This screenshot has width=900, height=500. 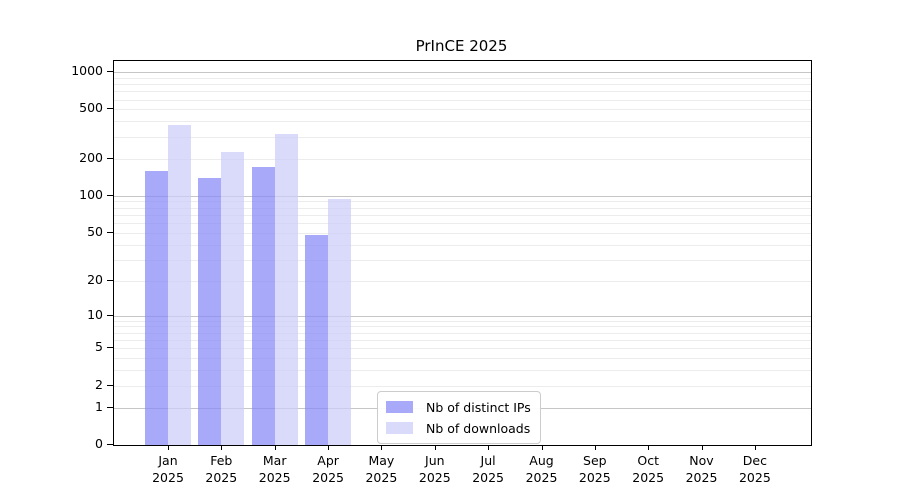 I want to click on y-tick-label: 1000, so click(x=87, y=70).